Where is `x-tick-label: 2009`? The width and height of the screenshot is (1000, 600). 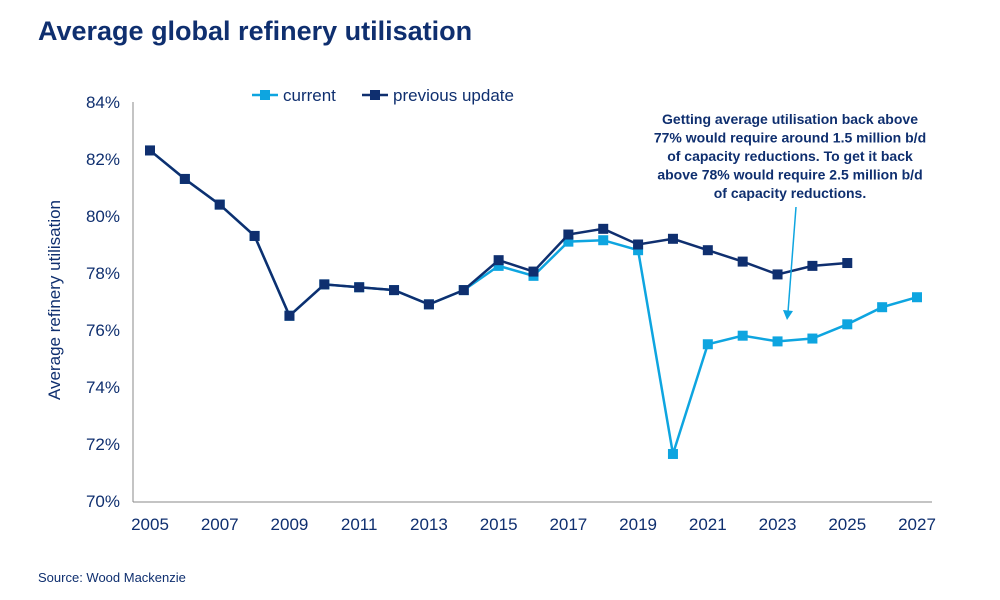
x-tick-label: 2009 is located at coordinates (290, 524).